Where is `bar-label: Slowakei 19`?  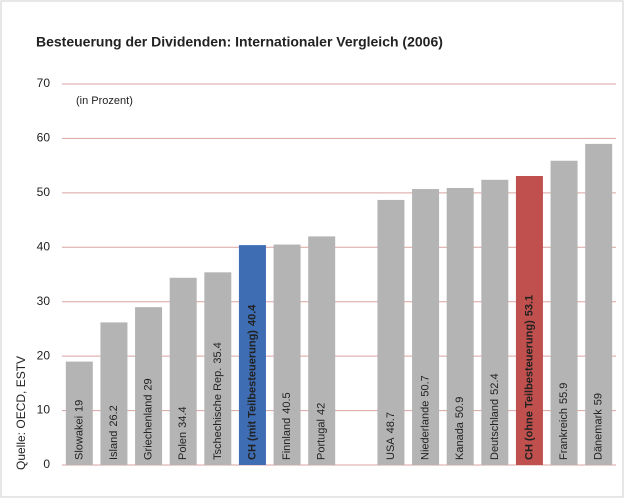
bar-label: Slowakei 19 is located at coordinates (79, 430).